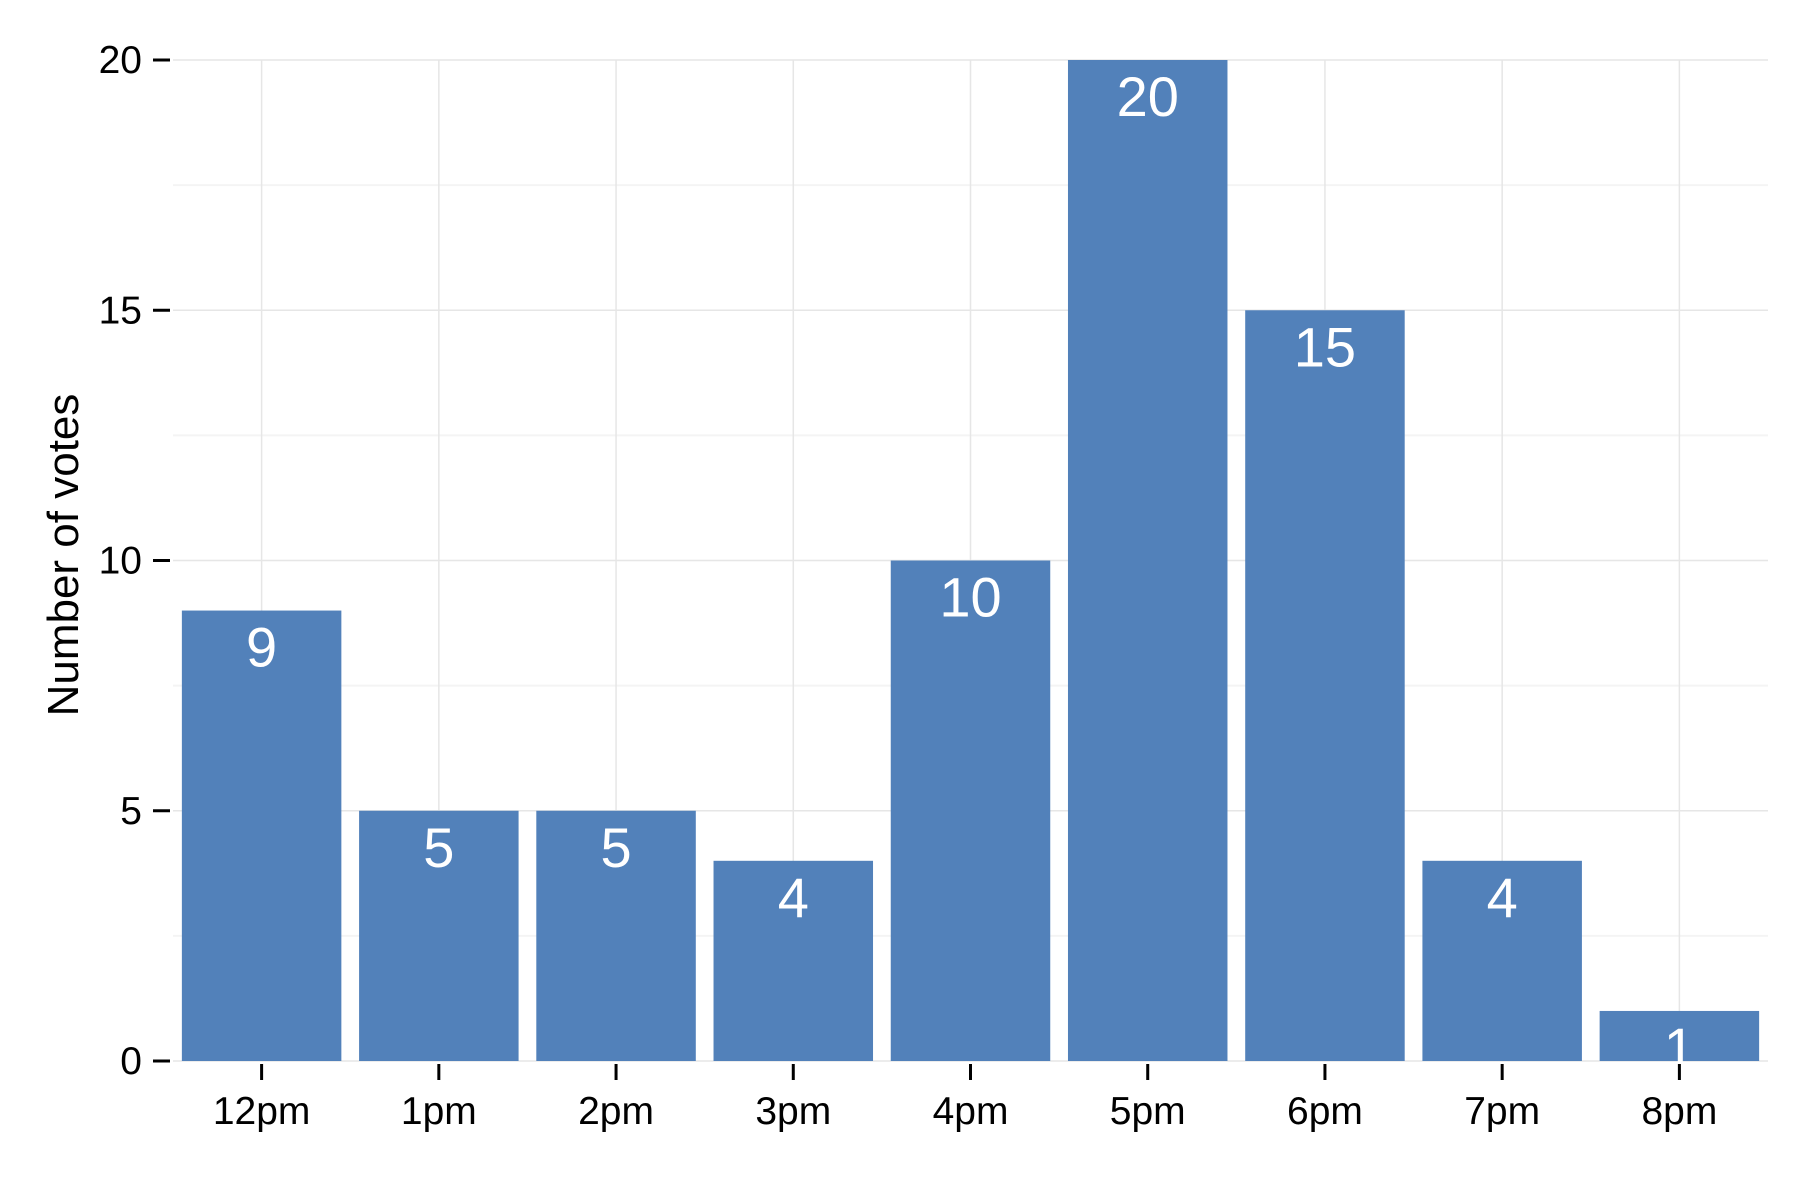 The width and height of the screenshot is (1800, 1200). What do you see at coordinates (1325, 1111) in the screenshot?
I see `x-tick-label: 6pm` at bounding box center [1325, 1111].